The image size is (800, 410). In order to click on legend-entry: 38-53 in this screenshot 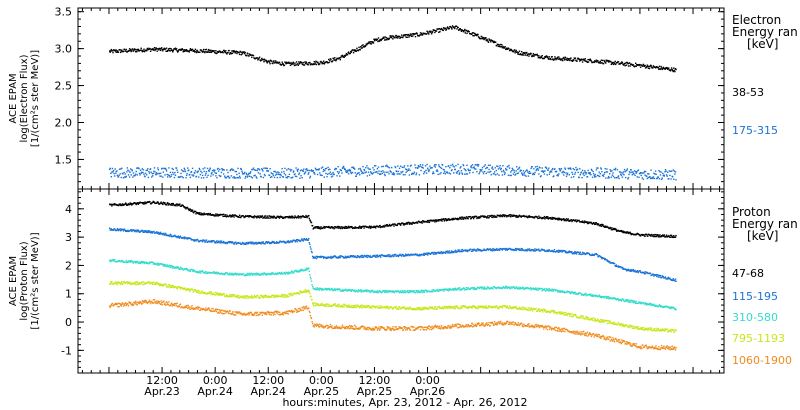, I will do `click(748, 92)`.